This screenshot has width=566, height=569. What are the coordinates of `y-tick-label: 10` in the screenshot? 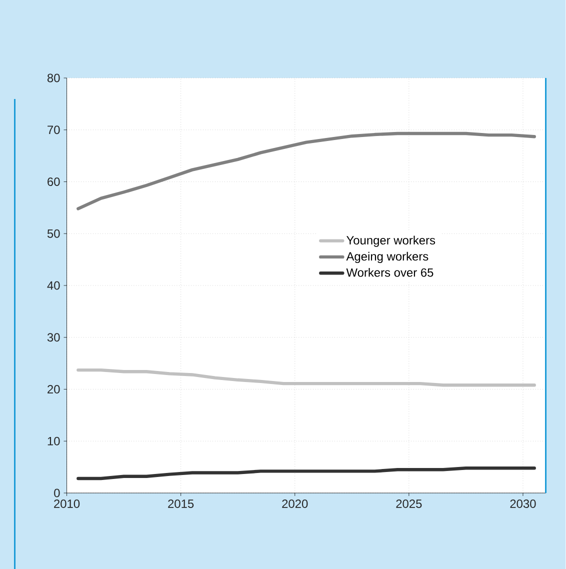 It's located at (54, 441).